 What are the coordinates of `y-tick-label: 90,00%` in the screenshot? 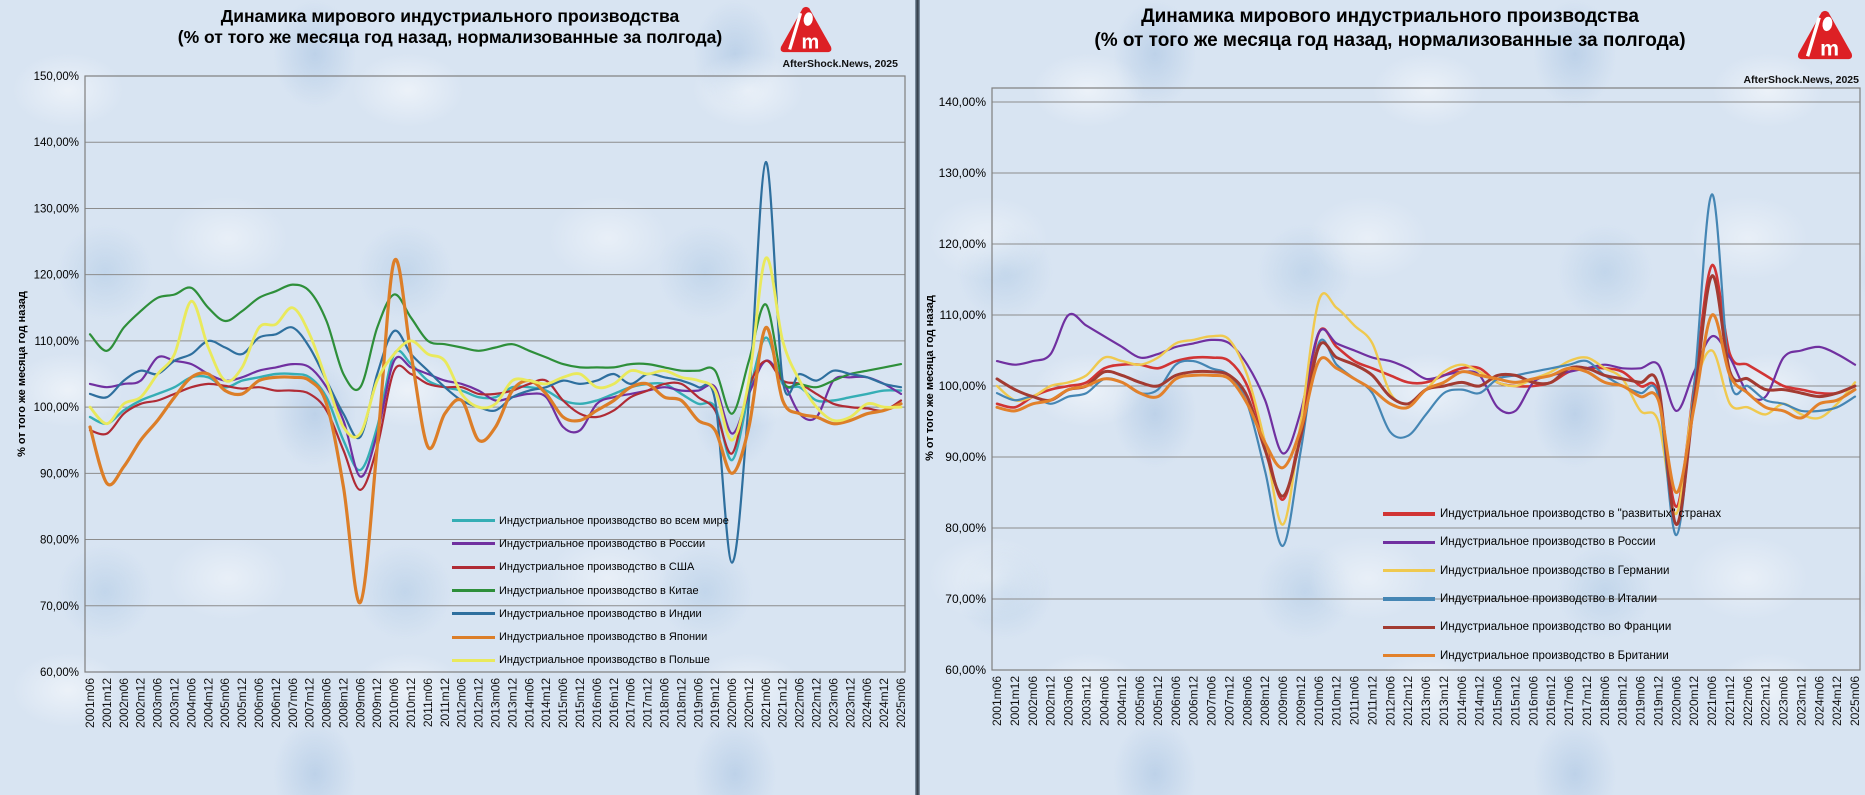 It's located at (59, 474).